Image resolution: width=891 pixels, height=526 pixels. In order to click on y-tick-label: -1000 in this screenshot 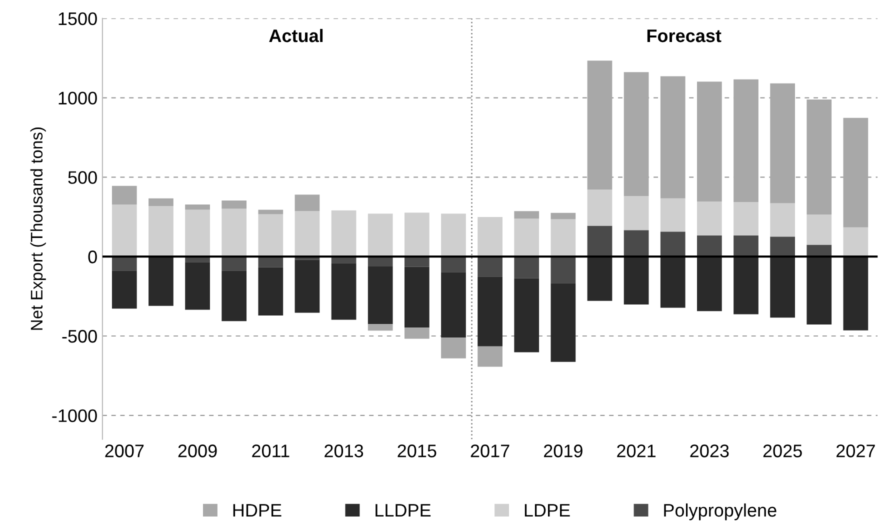, I will do `click(74, 415)`.